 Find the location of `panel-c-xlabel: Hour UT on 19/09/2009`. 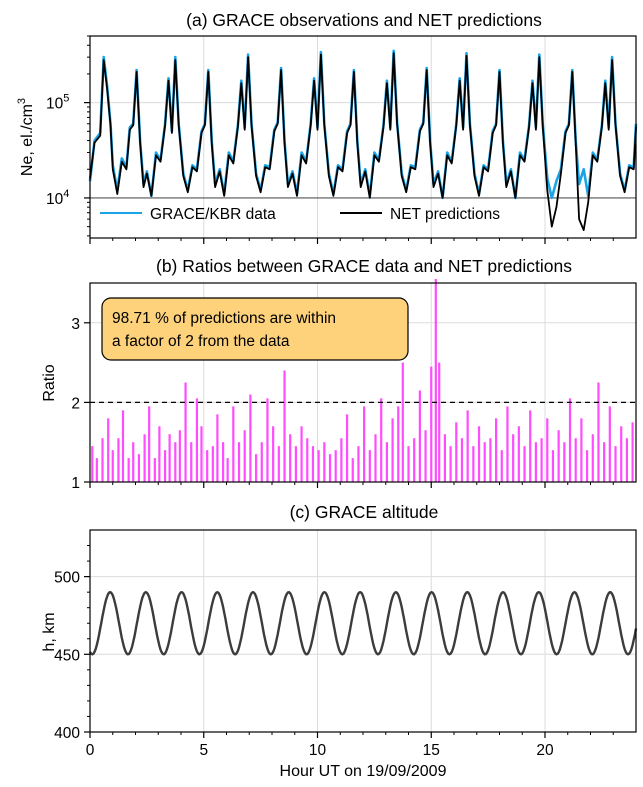

panel-c-xlabel: Hour UT on 19/09/2009 is located at coordinates (363, 771).